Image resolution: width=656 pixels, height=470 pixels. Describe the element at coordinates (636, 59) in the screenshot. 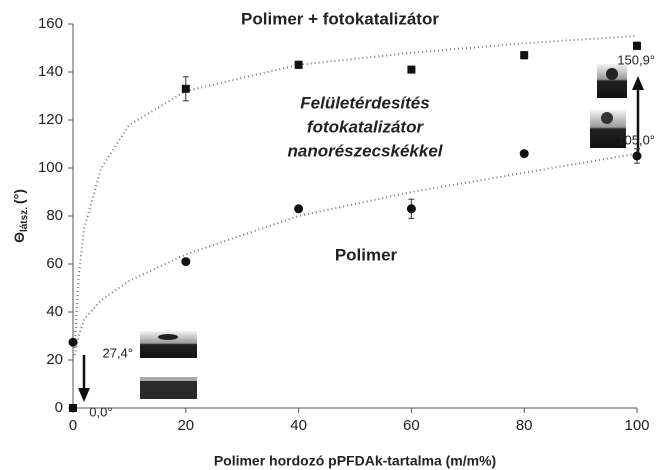

I see `value-label: 150,9°` at that location.